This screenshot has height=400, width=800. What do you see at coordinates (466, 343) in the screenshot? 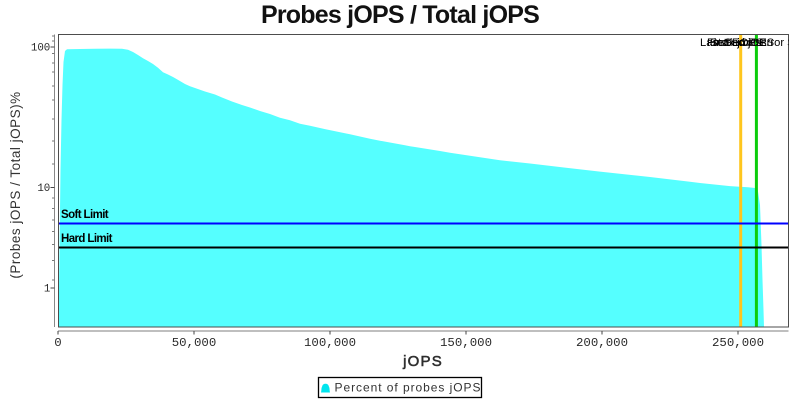
I see `svg-text: 150,000` at bounding box center [466, 343].